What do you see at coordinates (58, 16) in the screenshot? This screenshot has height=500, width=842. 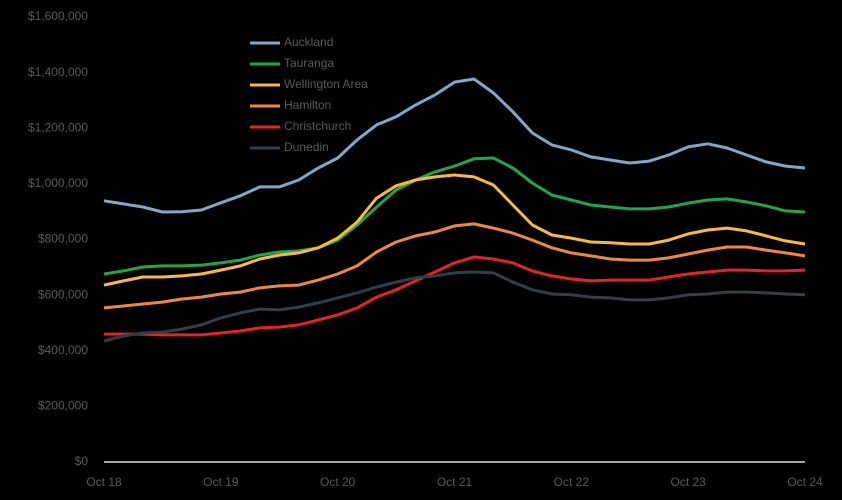 I see `y-tick-label: $1,600,000` at bounding box center [58, 16].